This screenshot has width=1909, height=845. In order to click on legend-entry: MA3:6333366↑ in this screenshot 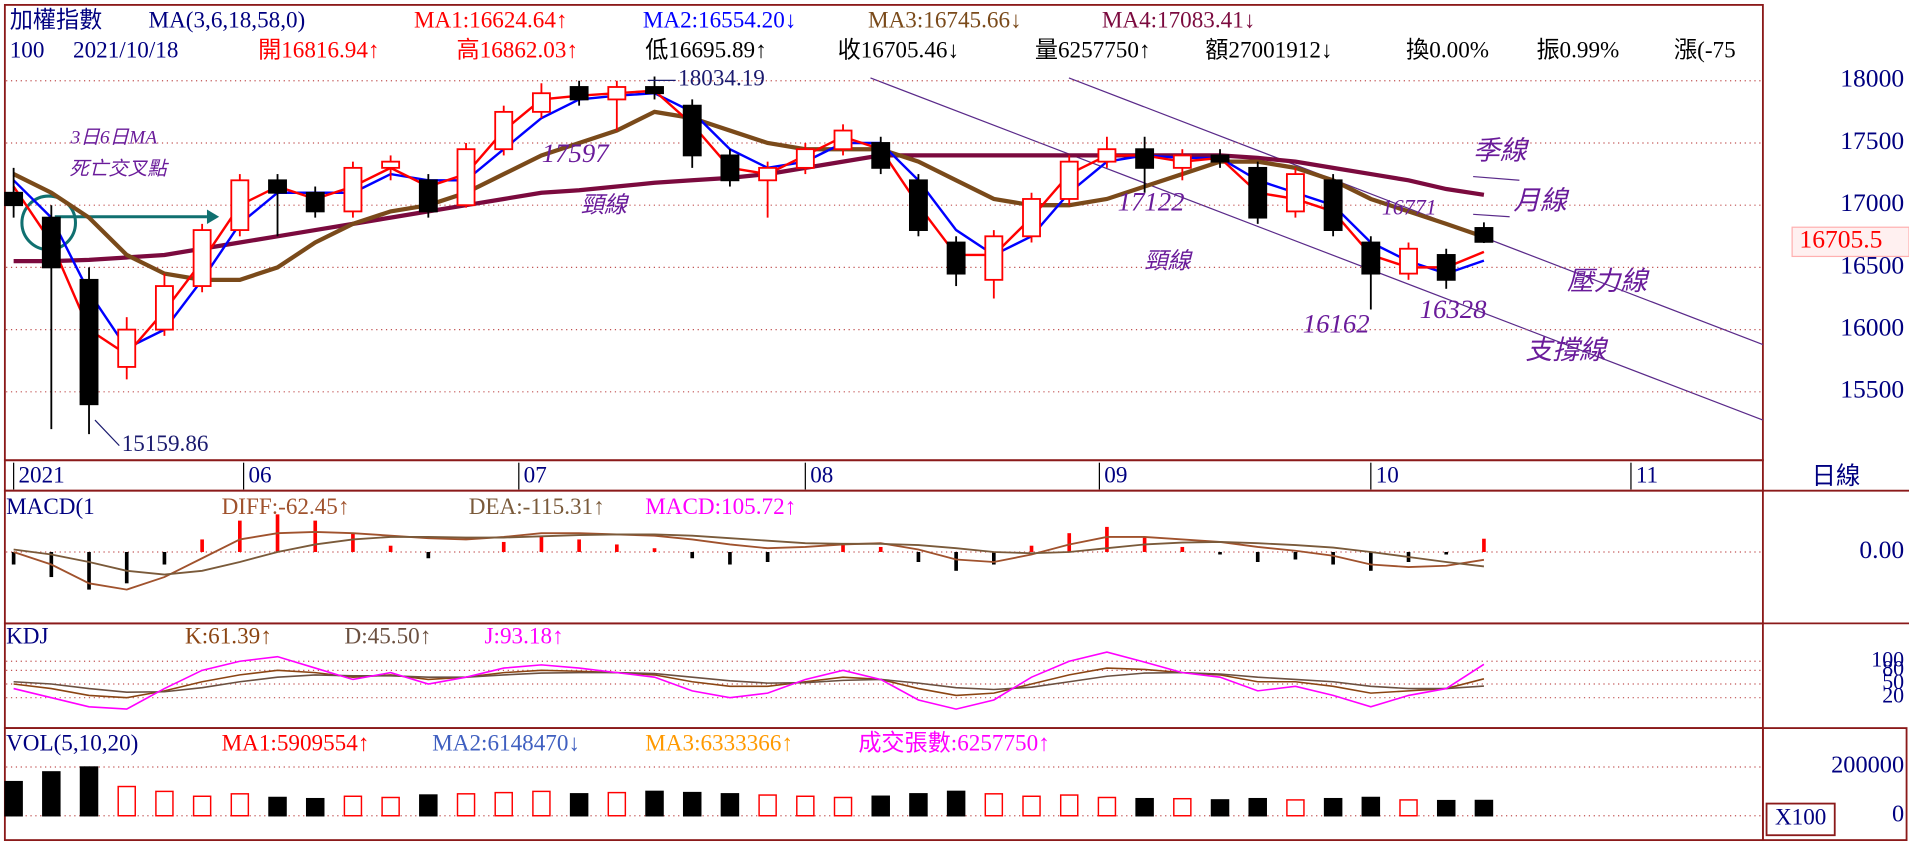, I will do `click(719, 743)`.